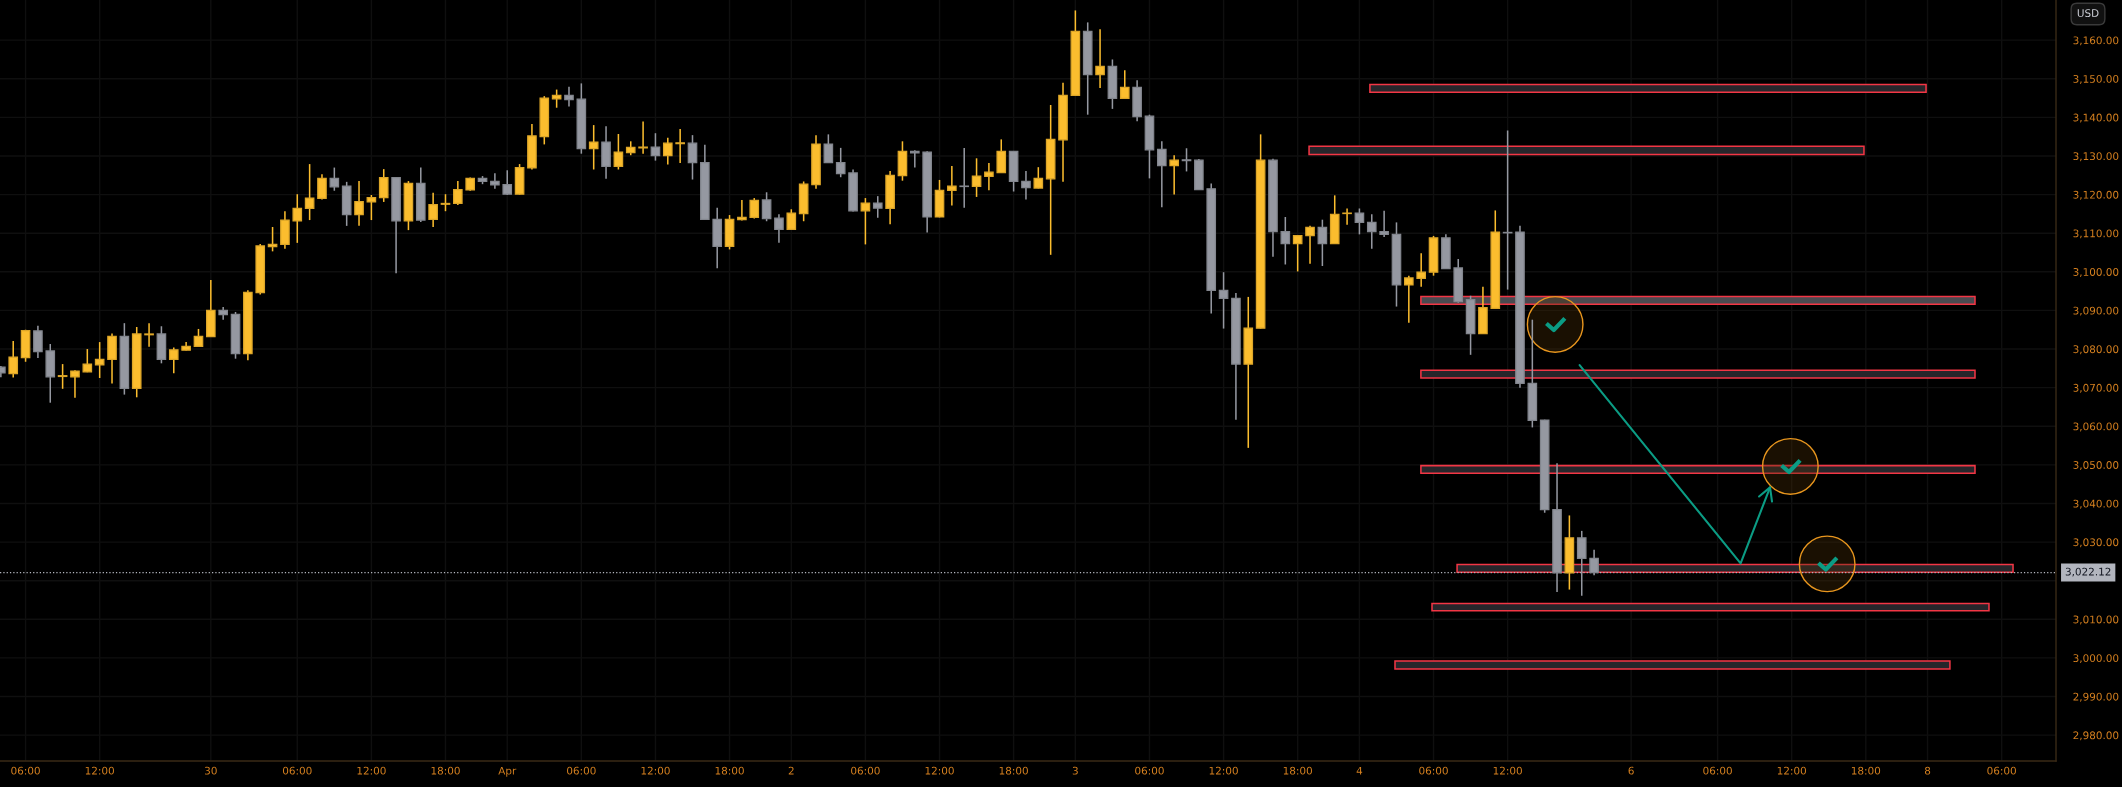  I want to click on y-axis-title: USD, so click(2088, 13).